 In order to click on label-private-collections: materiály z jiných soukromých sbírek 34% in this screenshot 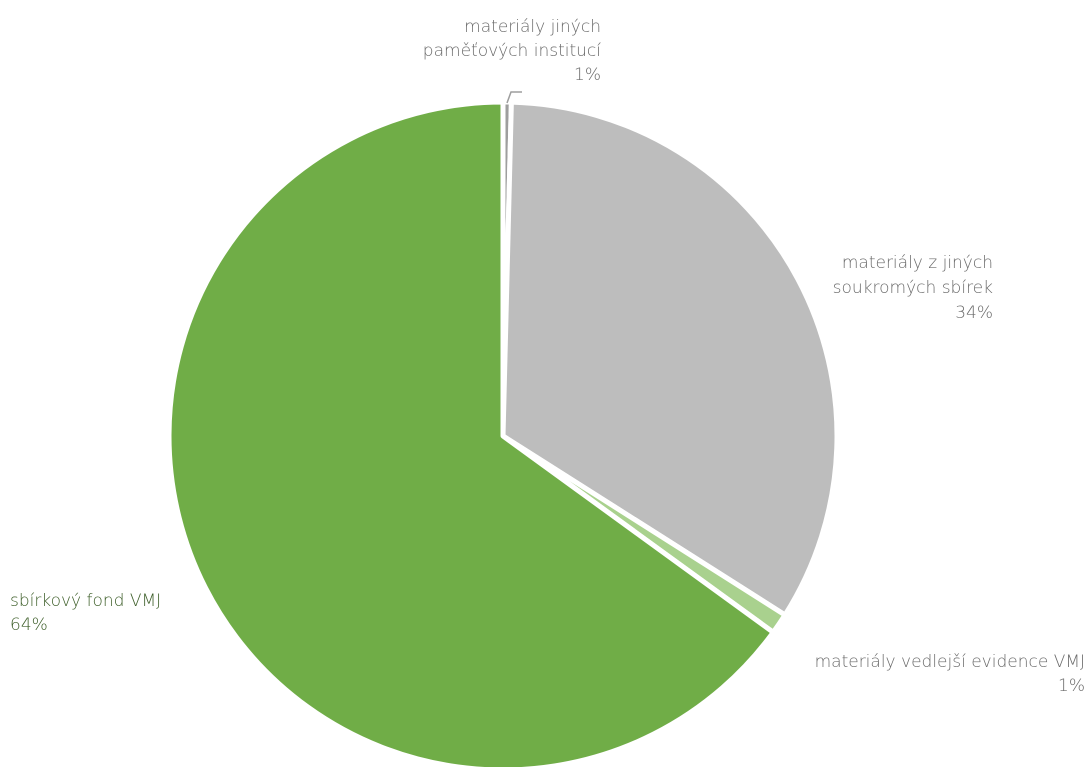, I will do `click(913, 288)`.